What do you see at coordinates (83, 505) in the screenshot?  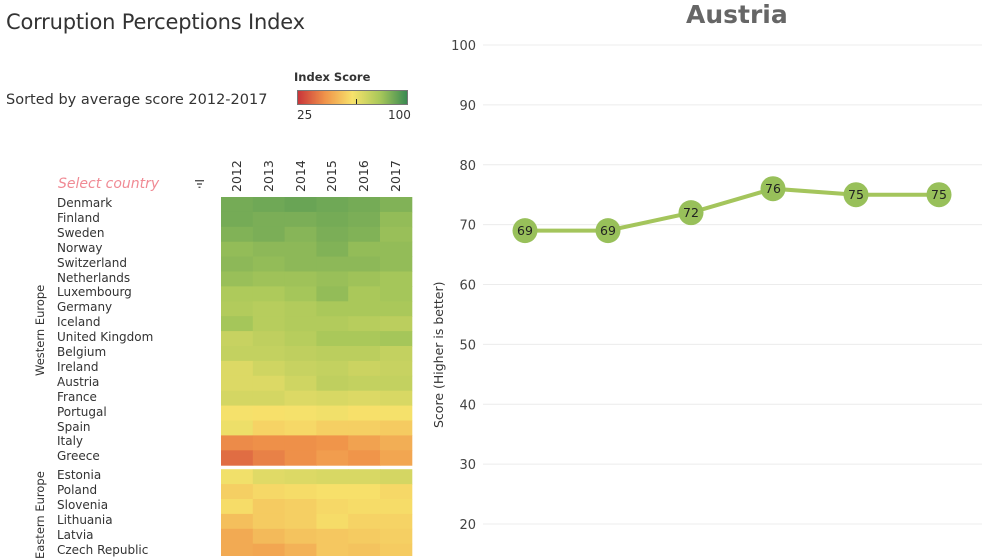 I see `country-label: Slovenia` at bounding box center [83, 505].